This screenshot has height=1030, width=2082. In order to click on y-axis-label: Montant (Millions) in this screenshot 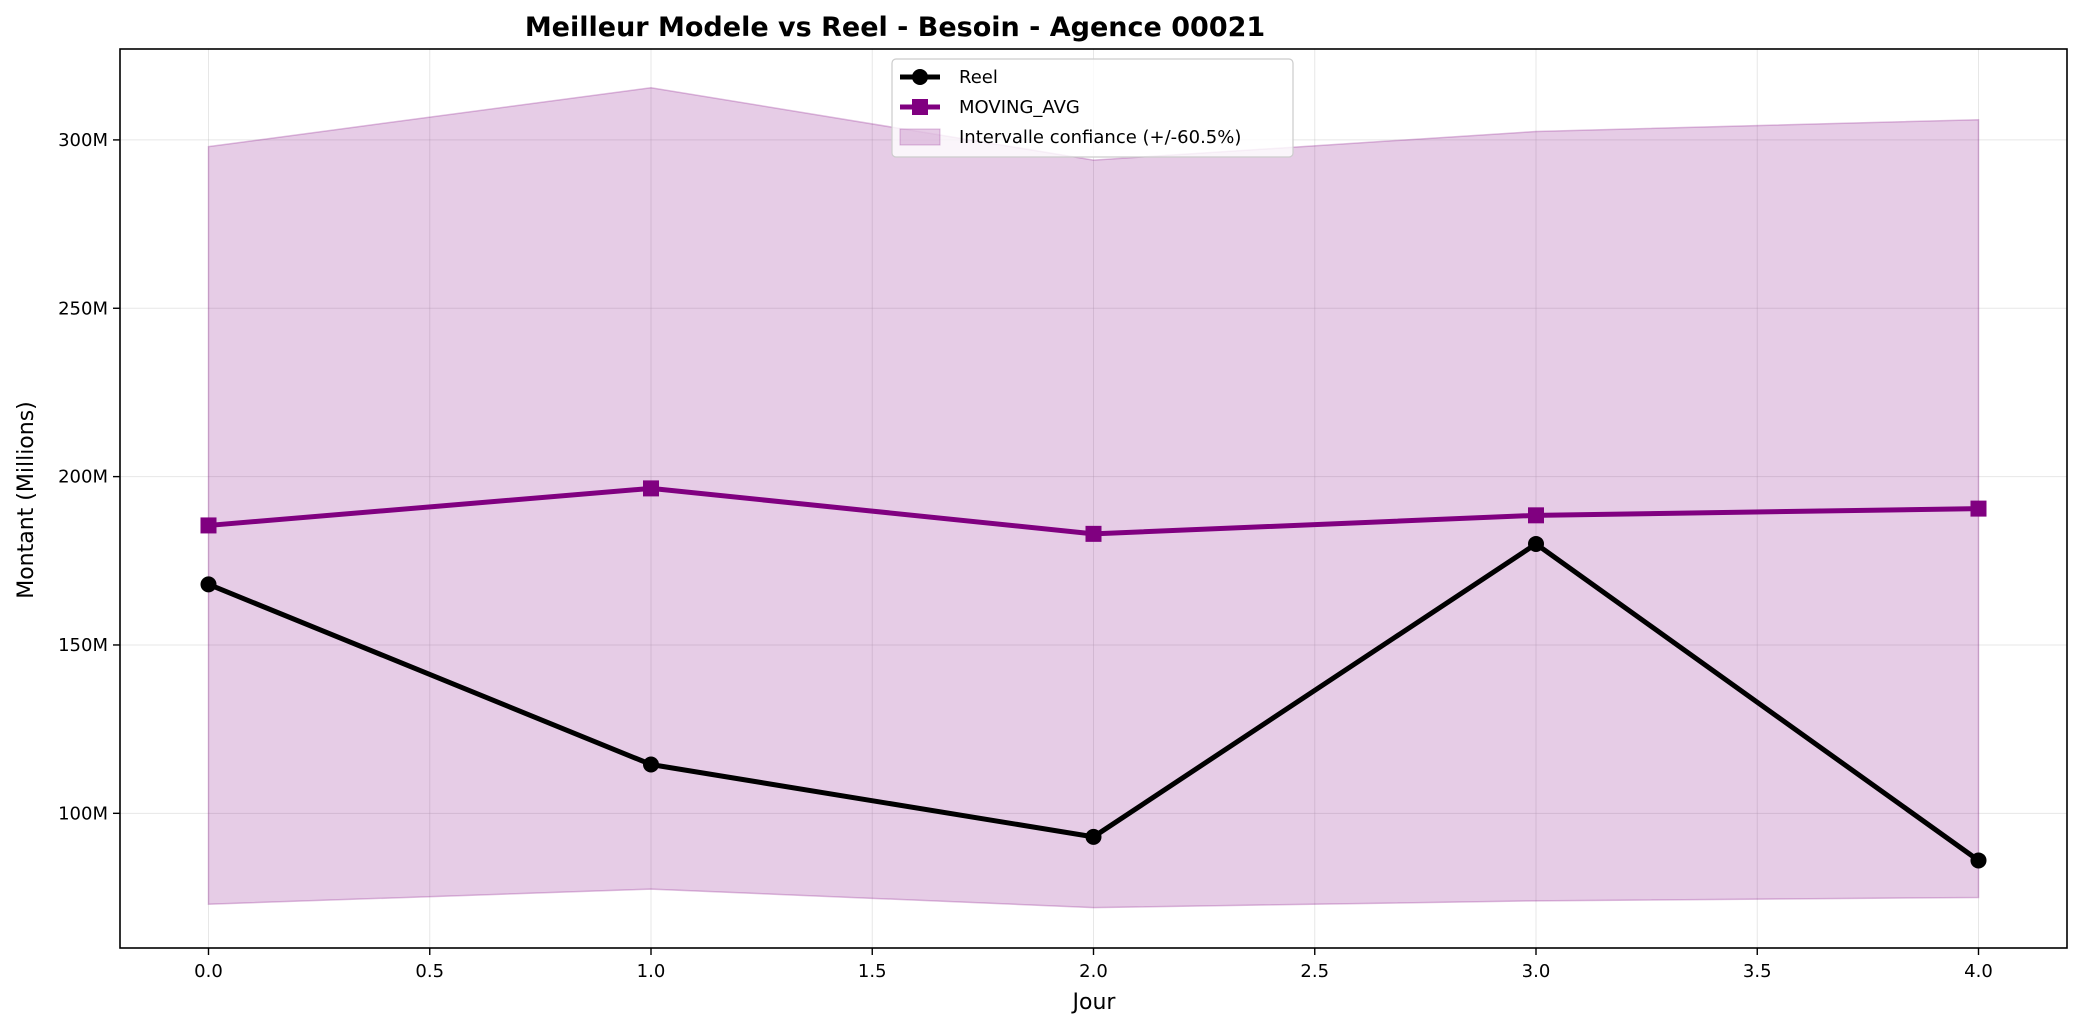, I will do `click(26, 500)`.